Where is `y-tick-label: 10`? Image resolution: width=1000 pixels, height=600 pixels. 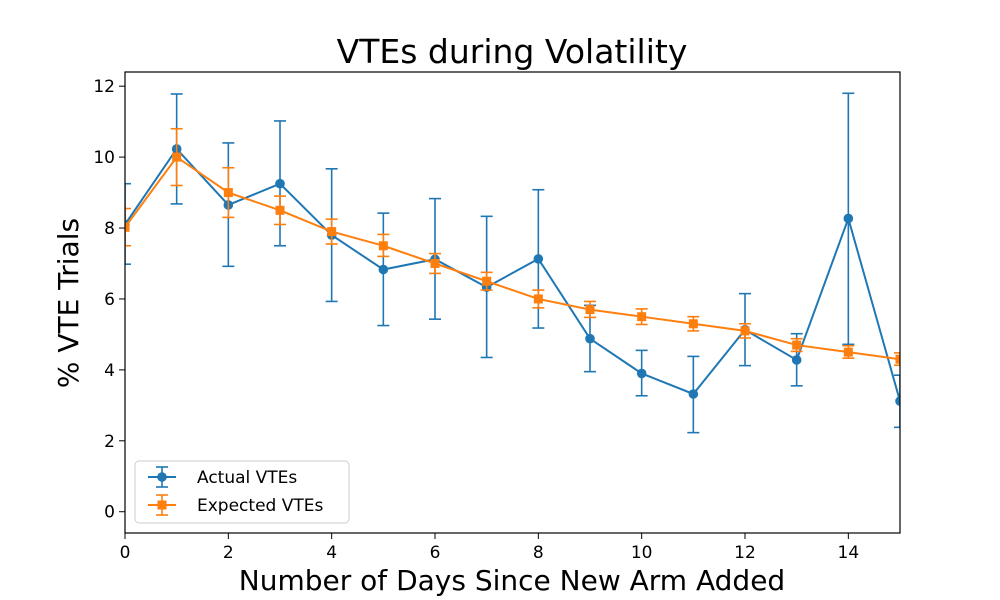 y-tick-label: 10 is located at coordinates (104, 158).